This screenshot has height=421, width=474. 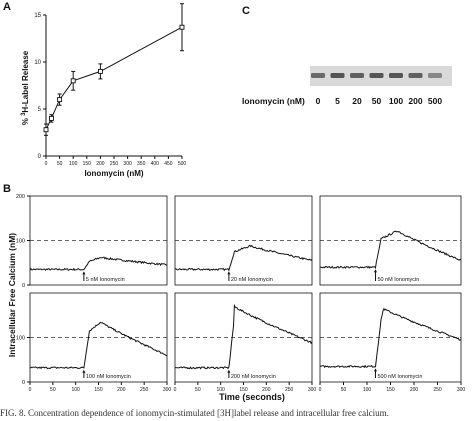 What do you see at coordinates (318, 101) in the screenshot?
I see `blot-lane-label: 0` at bounding box center [318, 101].